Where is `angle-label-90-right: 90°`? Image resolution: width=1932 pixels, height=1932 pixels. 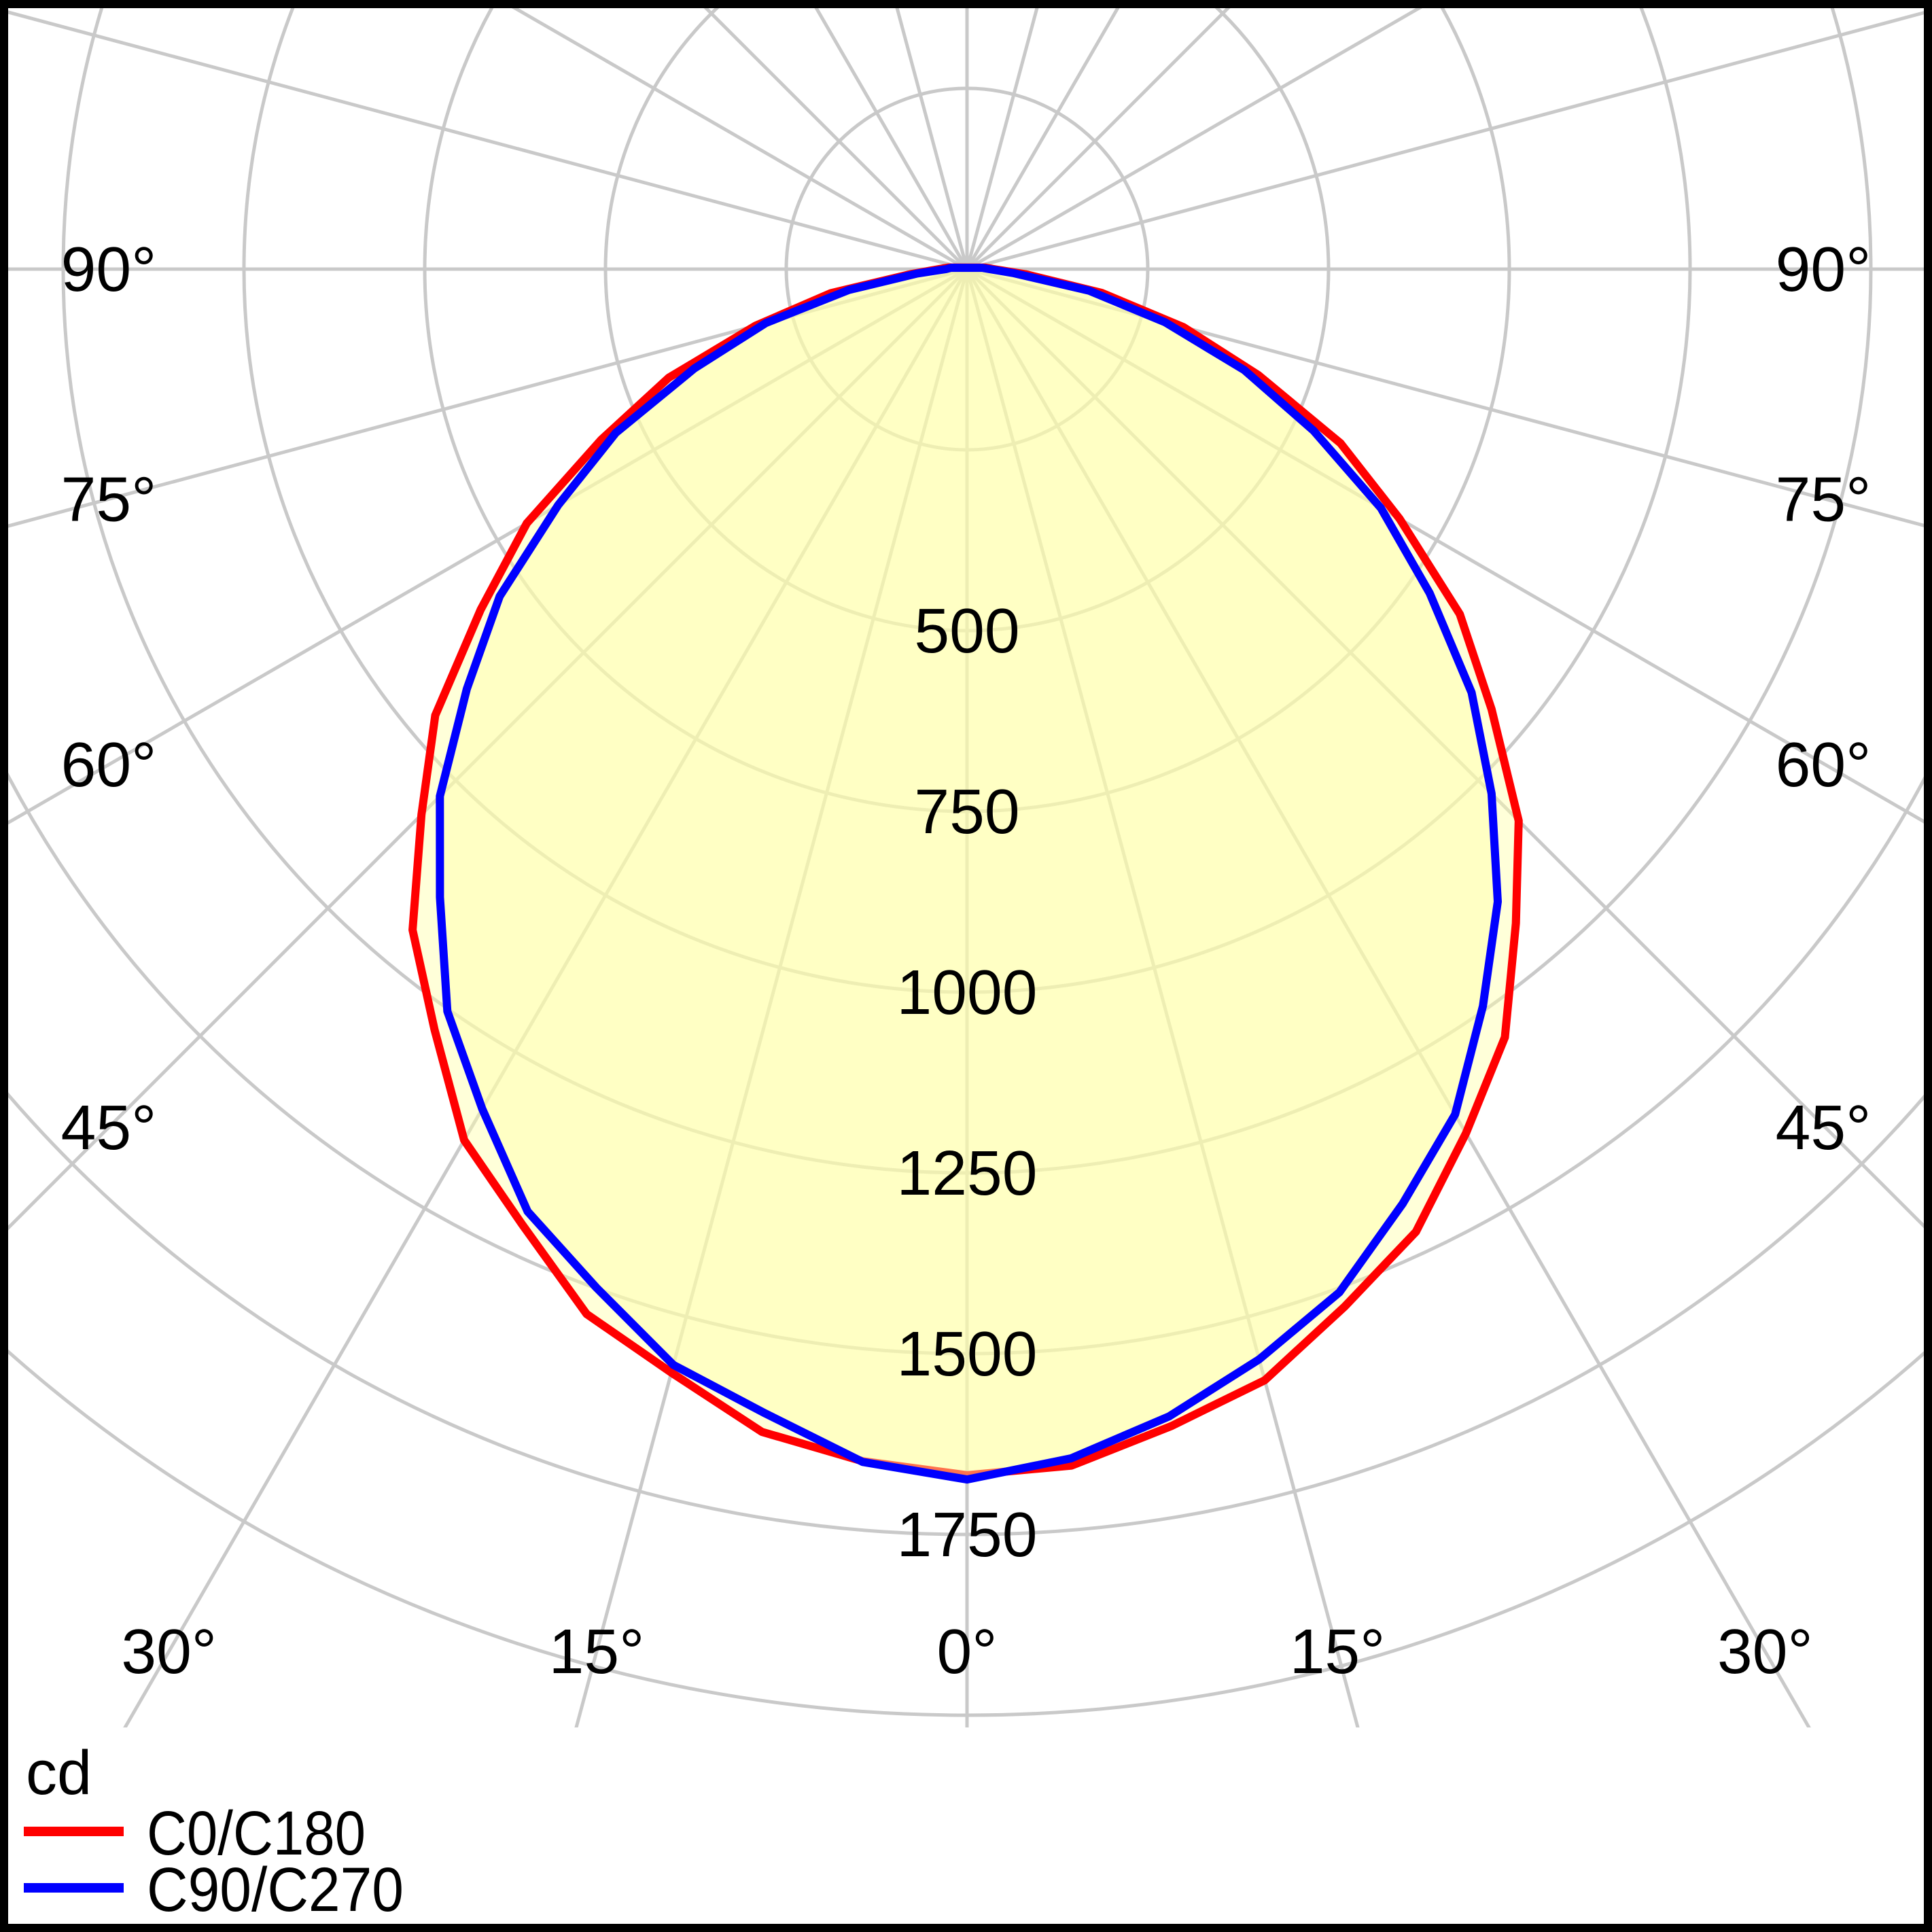 angle-label-90-right: 90° is located at coordinates (1824, 269).